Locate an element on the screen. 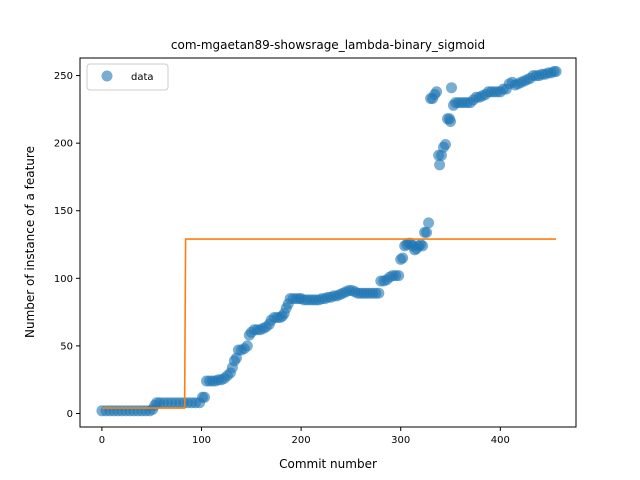 The image size is (640, 480). x-tick-label: 200 is located at coordinates (301, 440).